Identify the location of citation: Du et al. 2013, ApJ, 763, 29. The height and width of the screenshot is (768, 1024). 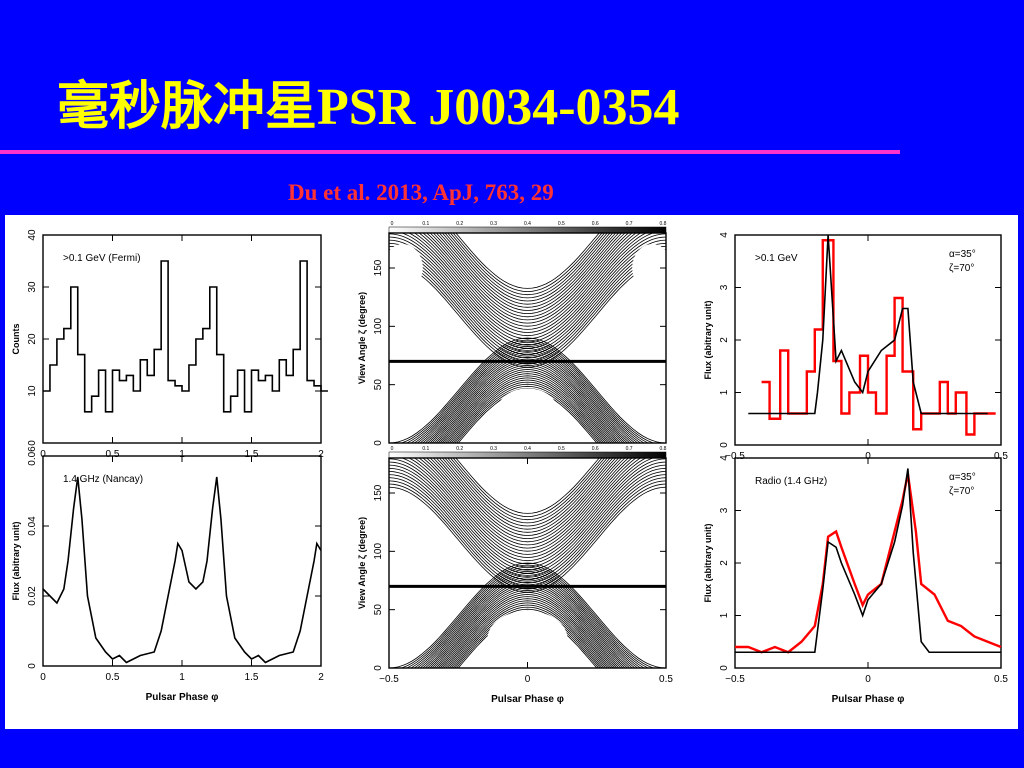
(421, 192).